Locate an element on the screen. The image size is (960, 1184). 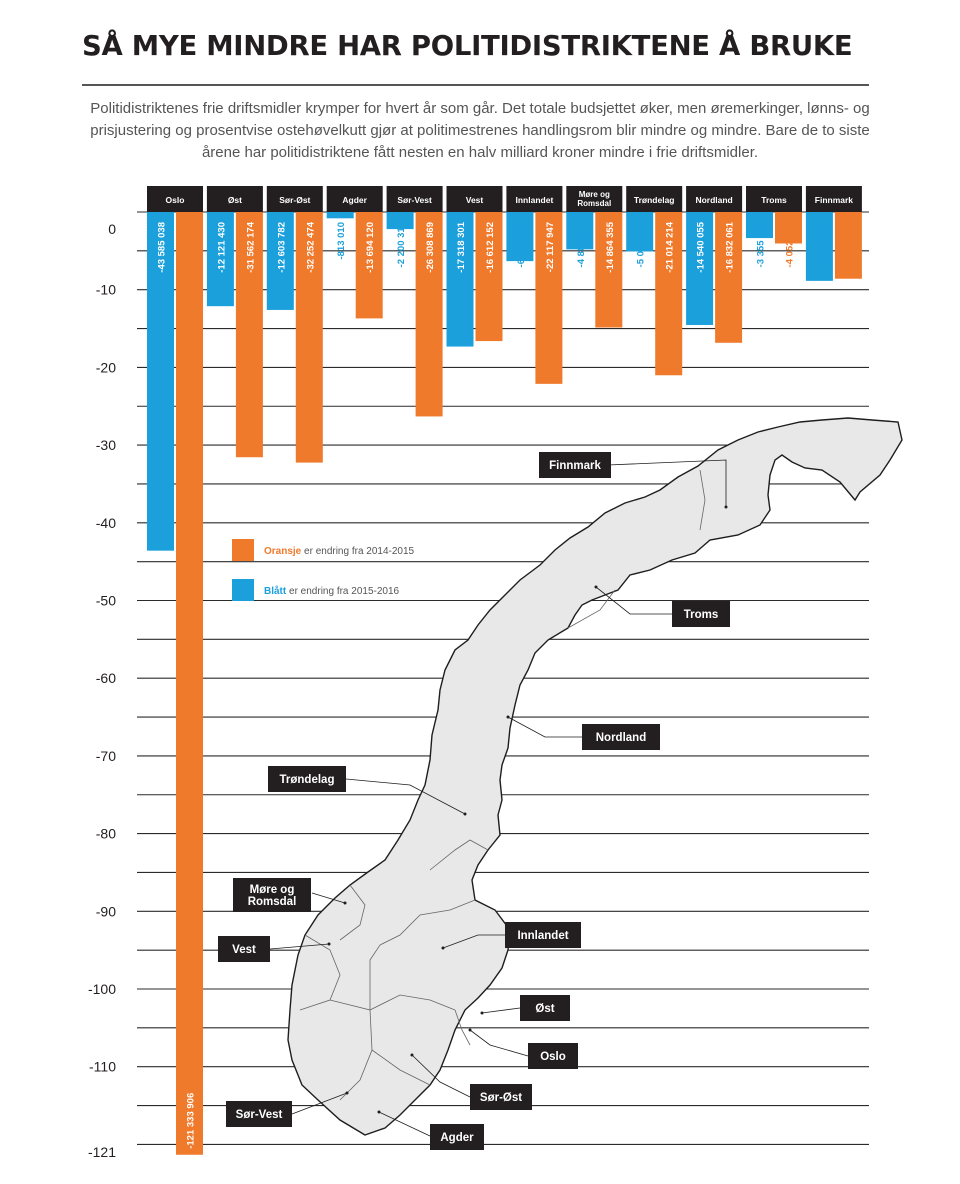
map-label: Nordland is located at coordinates (621, 738).